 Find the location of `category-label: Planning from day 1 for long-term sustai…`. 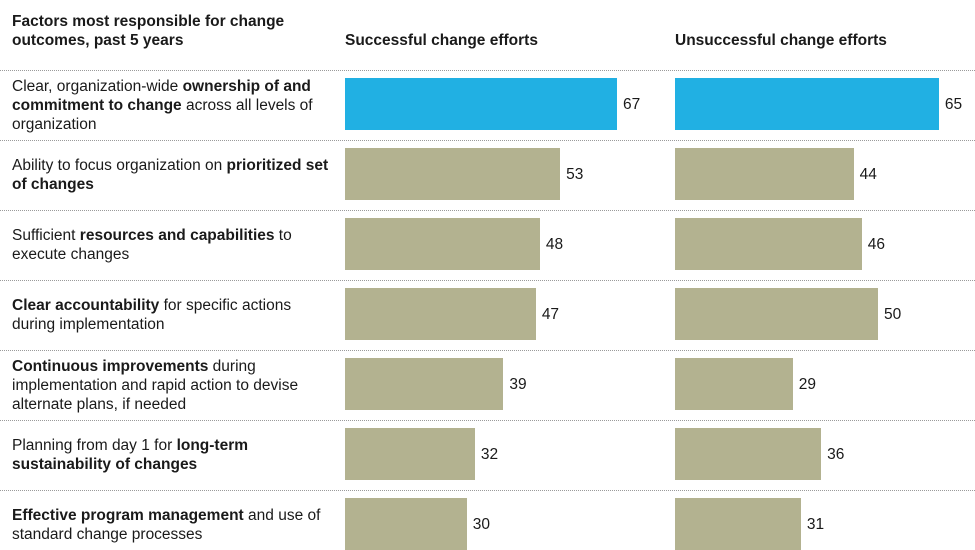

category-label: Planning from day 1 for long-term sustai… is located at coordinates (130, 455).